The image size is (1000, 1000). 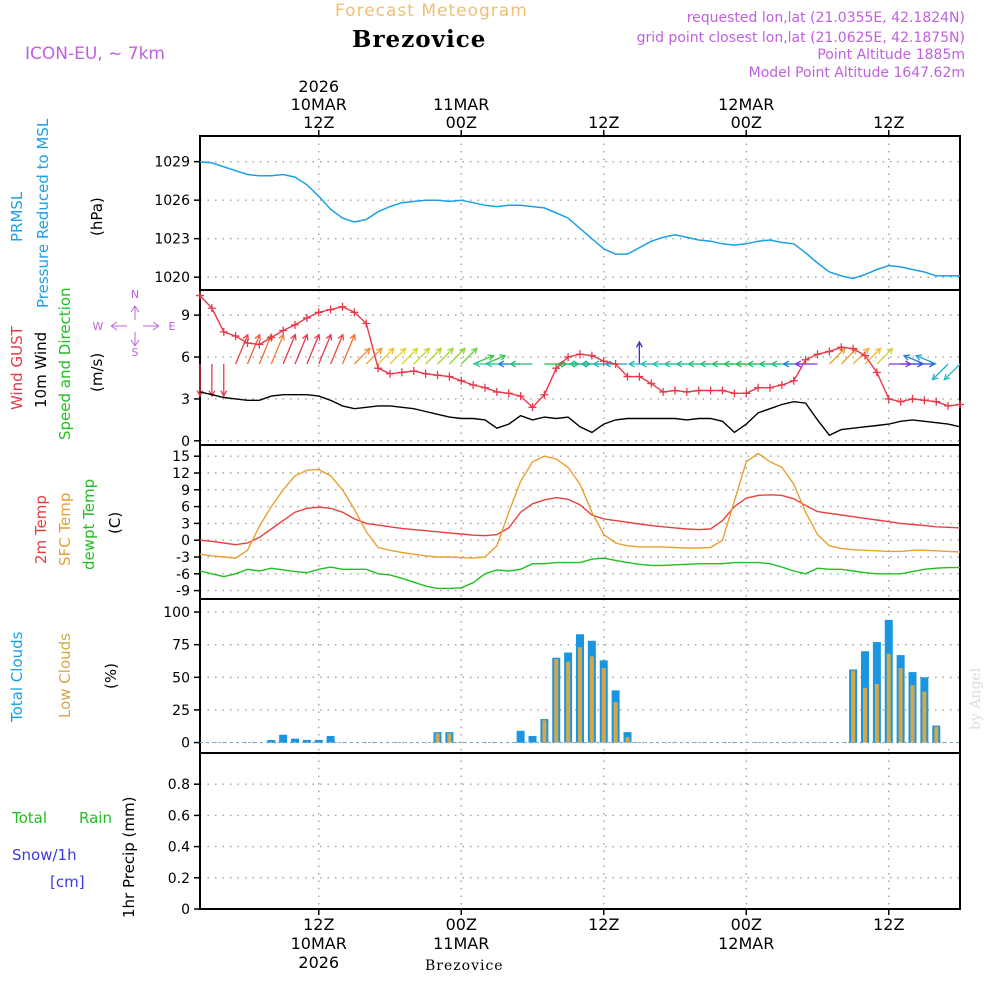 What do you see at coordinates (135, 352) in the screenshot?
I see `compass-s: S` at bounding box center [135, 352].